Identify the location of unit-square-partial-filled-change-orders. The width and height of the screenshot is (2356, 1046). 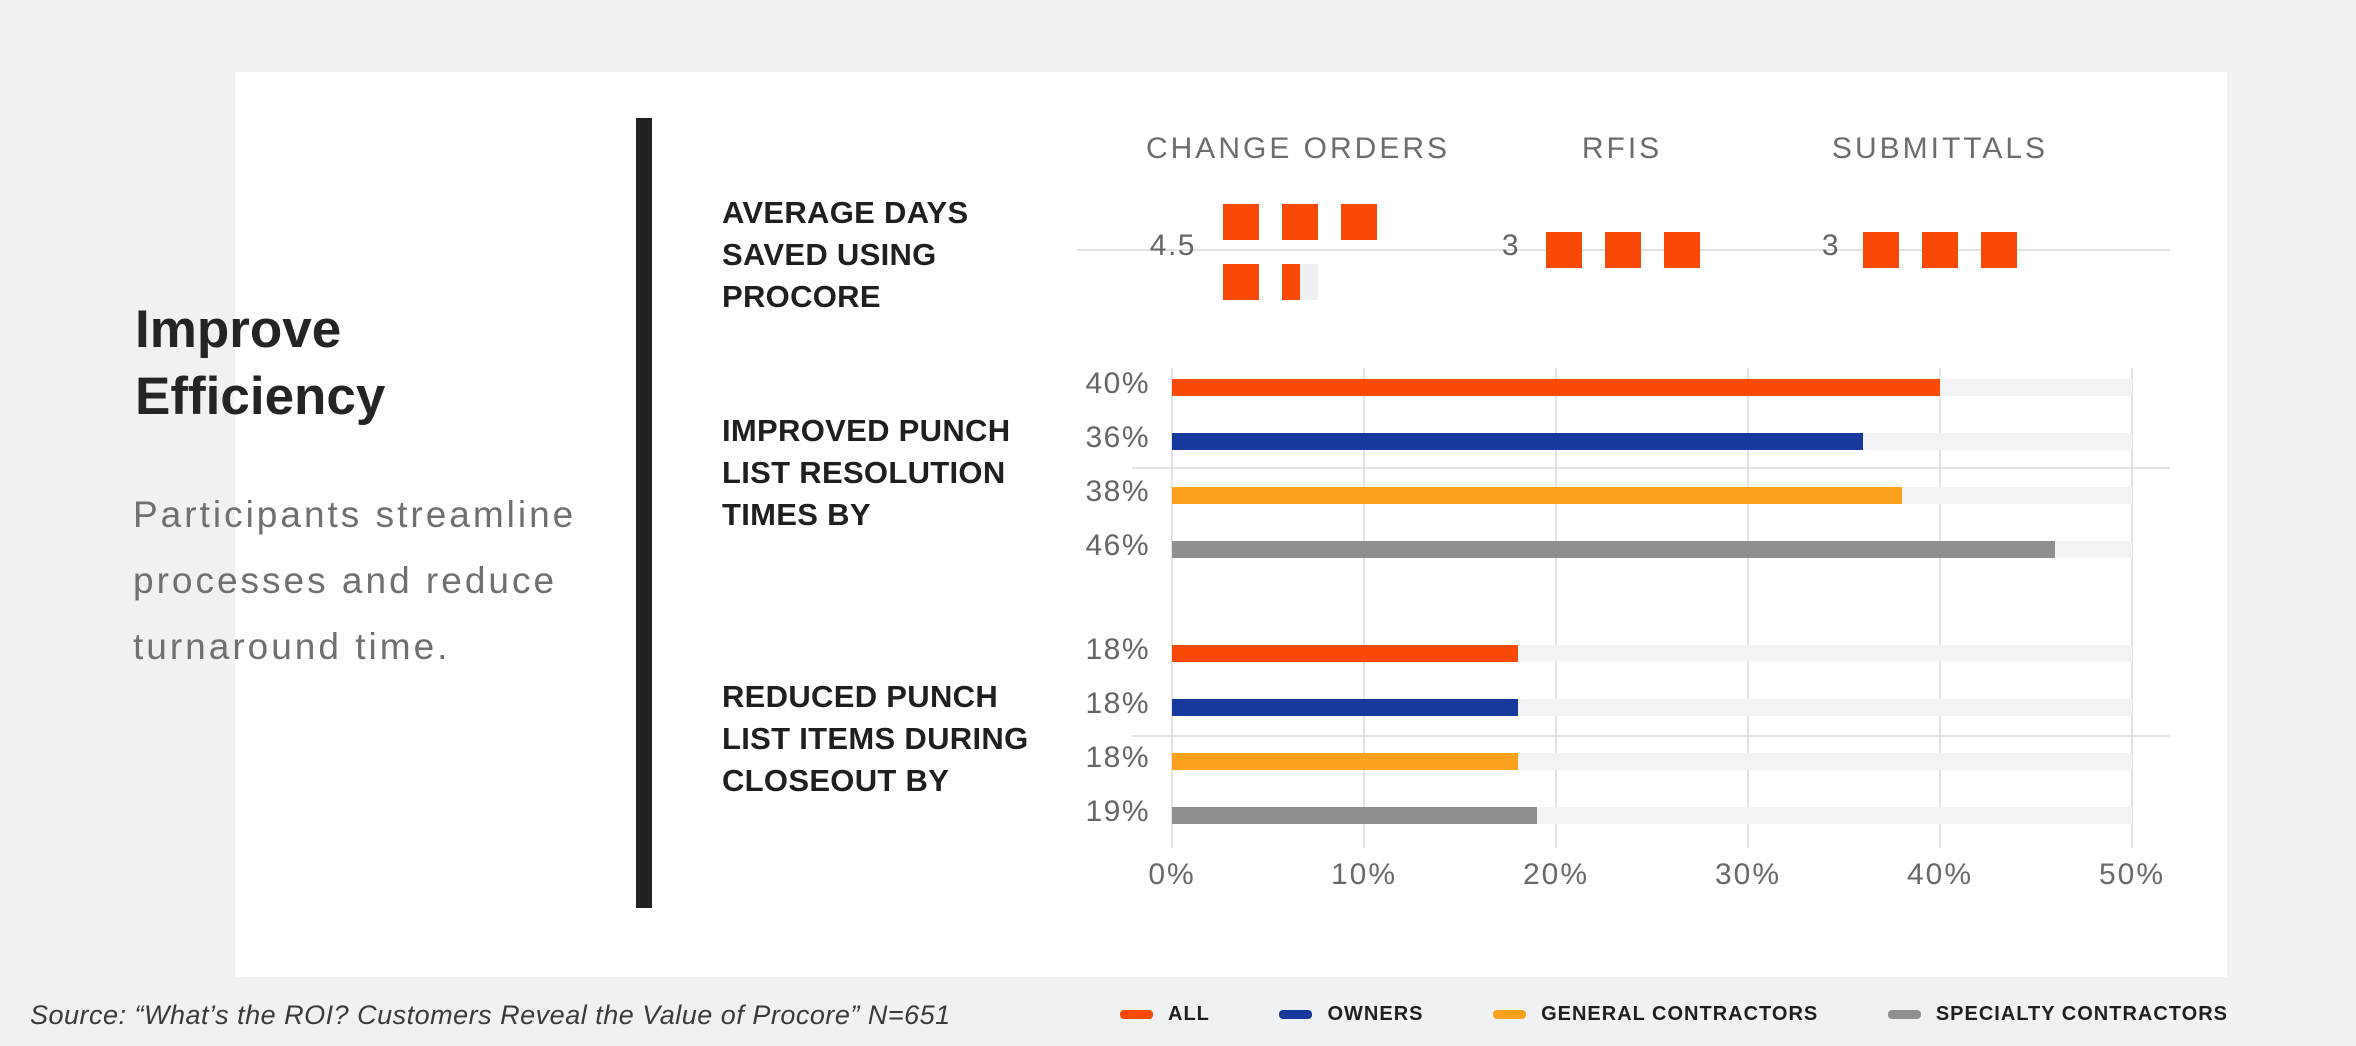
(1291, 282).